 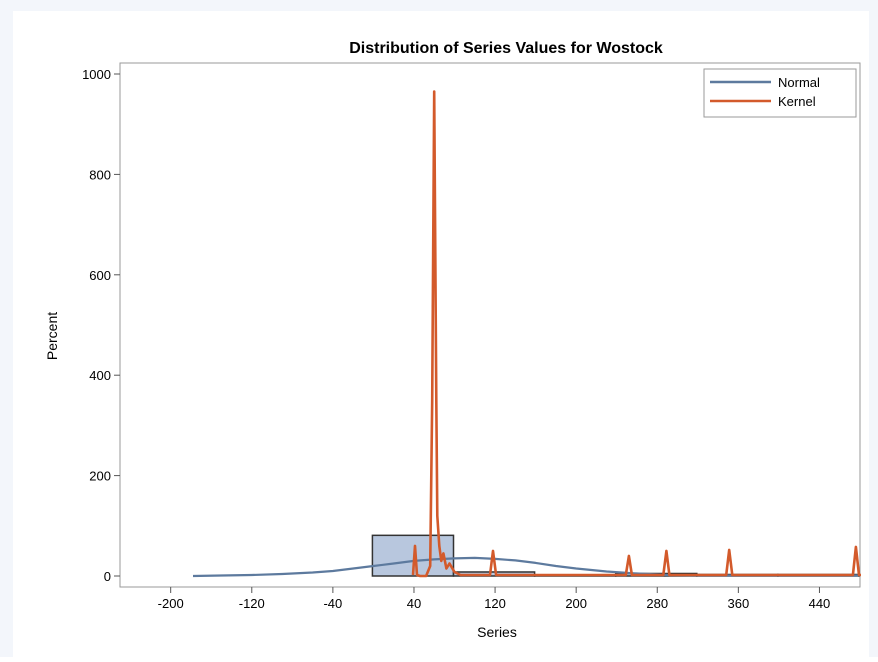 I want to click on x-tick-label: -40, so click(x=332, y=603).